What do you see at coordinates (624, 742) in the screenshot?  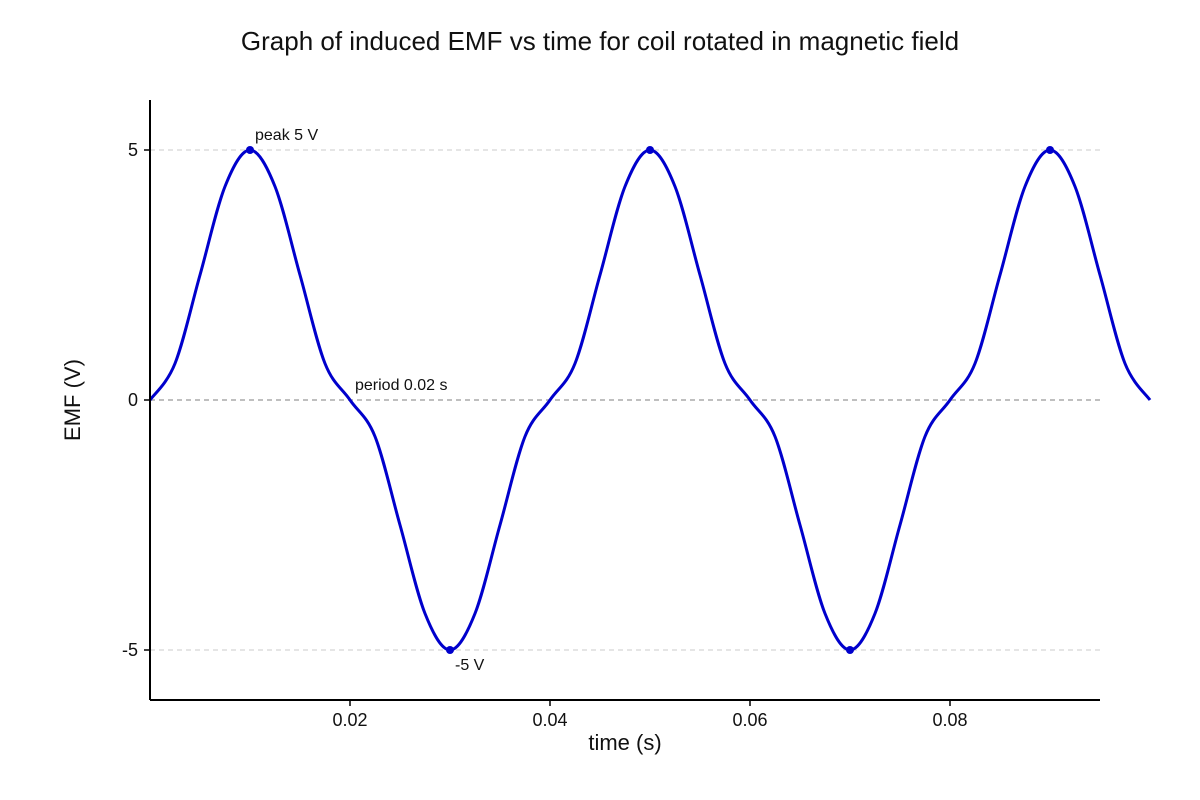 I see `x-axis-label: time (s)` at bounding box center [624, 742].